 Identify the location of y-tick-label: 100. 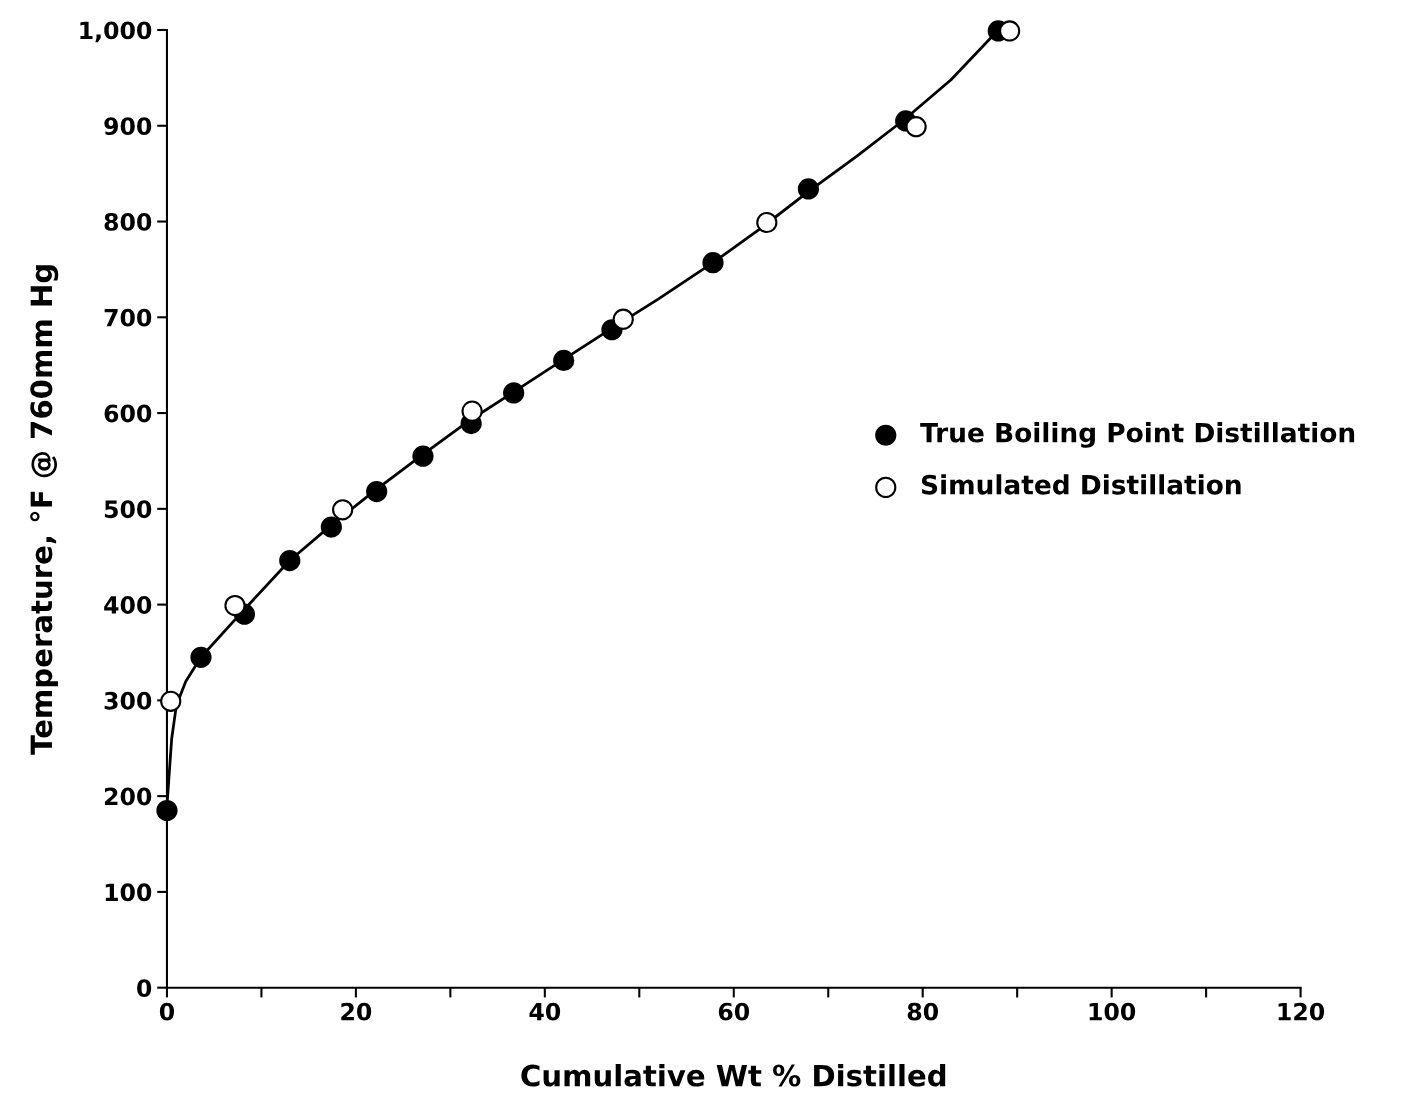
(128, 892).